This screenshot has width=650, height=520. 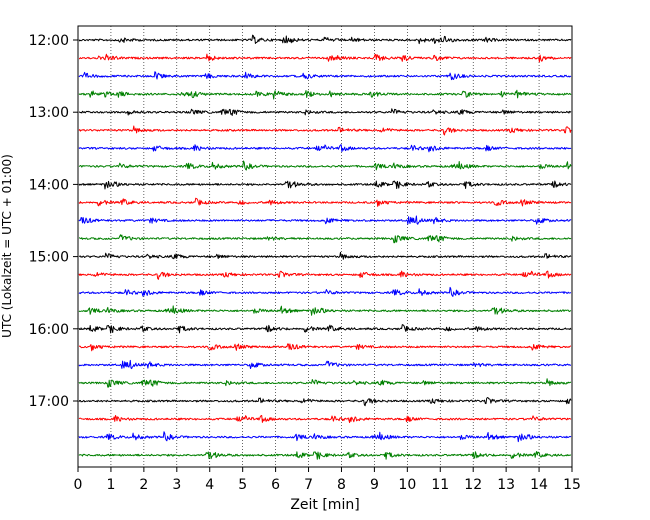 What do you see at coordinates (341, 485) in the screenshot?
I see `x-tick-label-8: 8` at bounding box center [341, 485].